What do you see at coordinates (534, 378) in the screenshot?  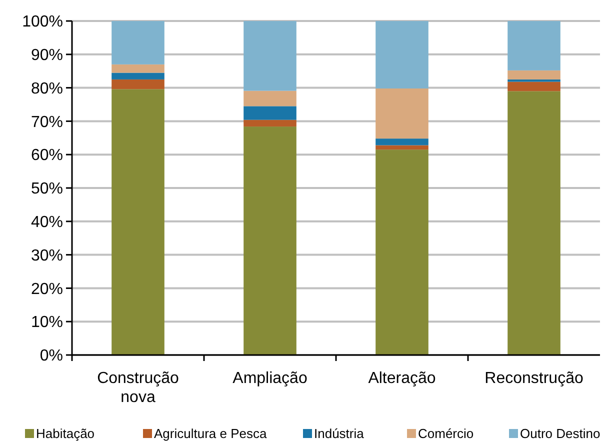 I see `x-tick-label: Reconstrução` at bounding box center [534, 378].